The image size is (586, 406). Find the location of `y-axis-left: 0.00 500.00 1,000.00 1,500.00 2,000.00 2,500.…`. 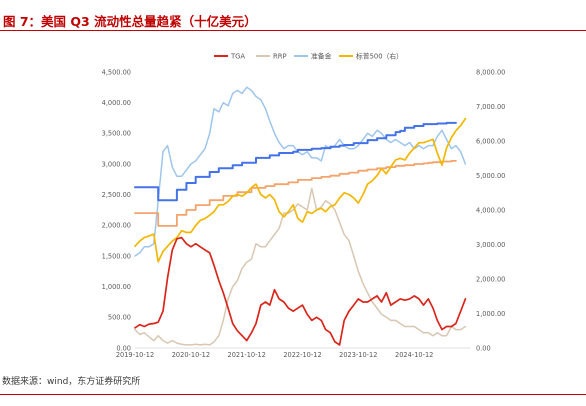

y-axis-left: 0.00 500.00 1,000.00 1,500.00 2,000.00 2,500.… is located at coordinates (116, 210).